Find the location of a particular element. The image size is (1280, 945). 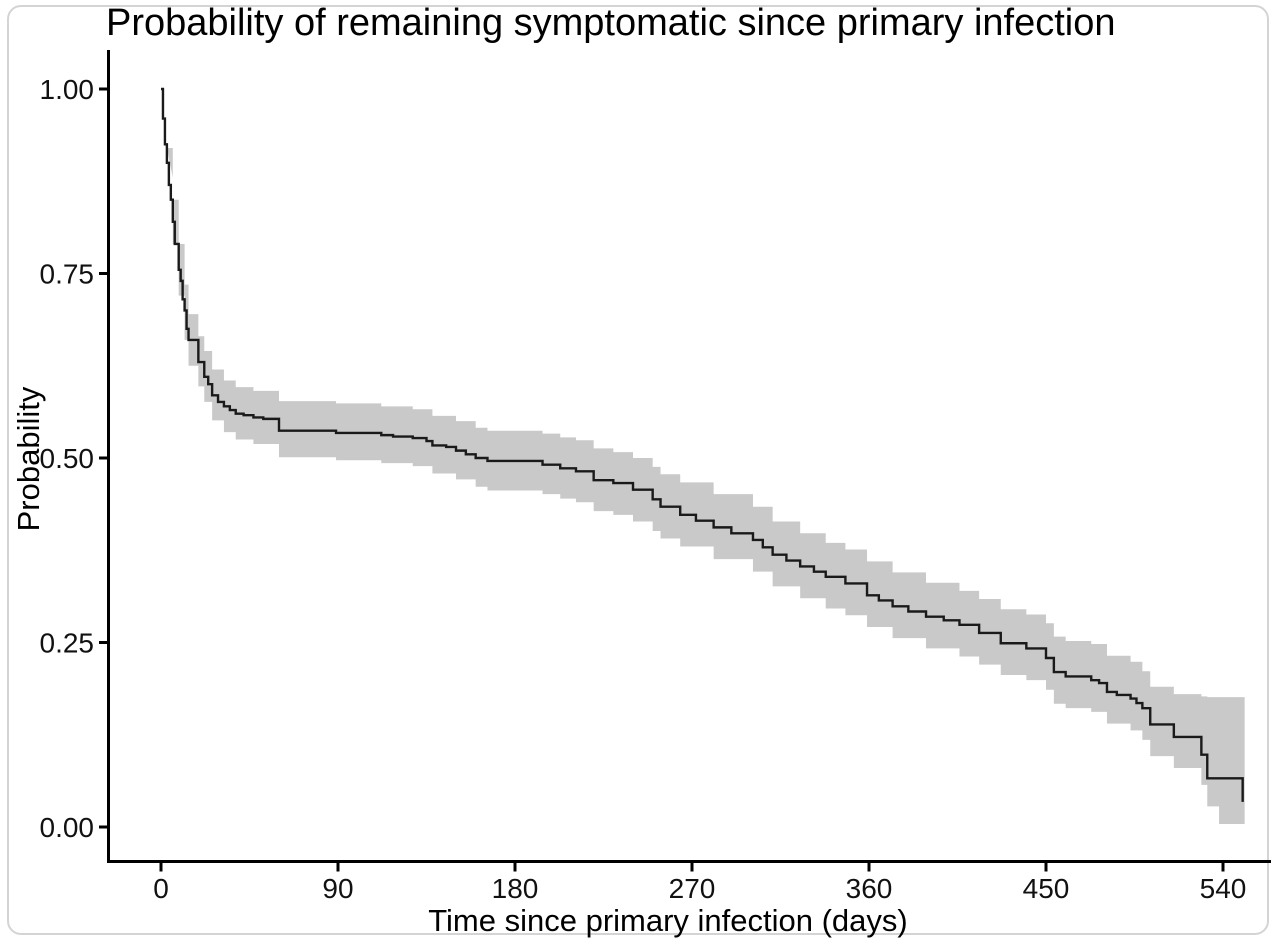

x-tick-label: 270 is located at coordinates (692, 888).